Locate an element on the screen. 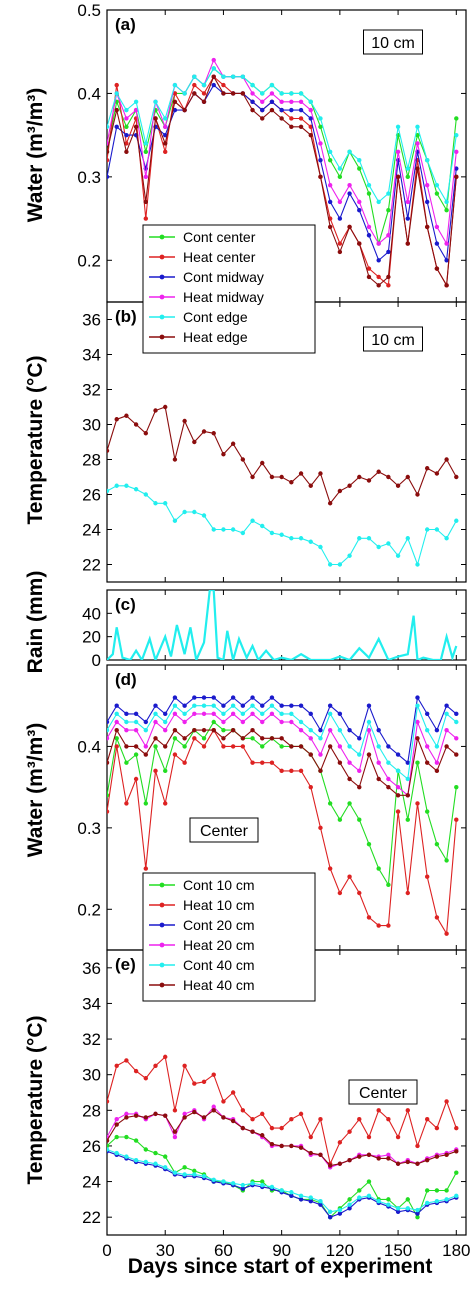 This screenshot has height=1290, width=474. x-tick-label: 150 is located at coordinates (398, 1250).